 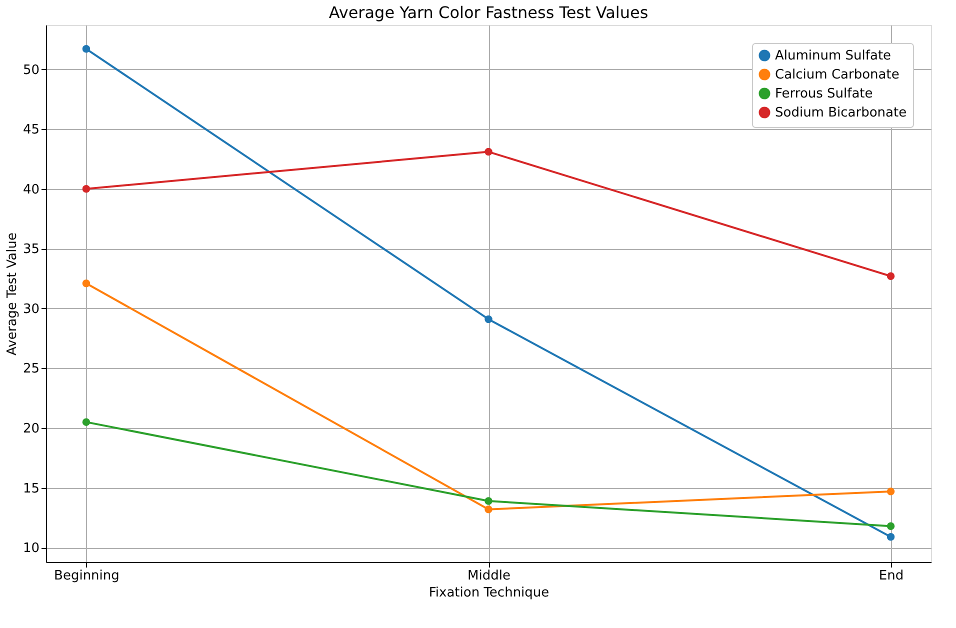 I want to click on y-tick-label: 10, so click(x=31, y=548).